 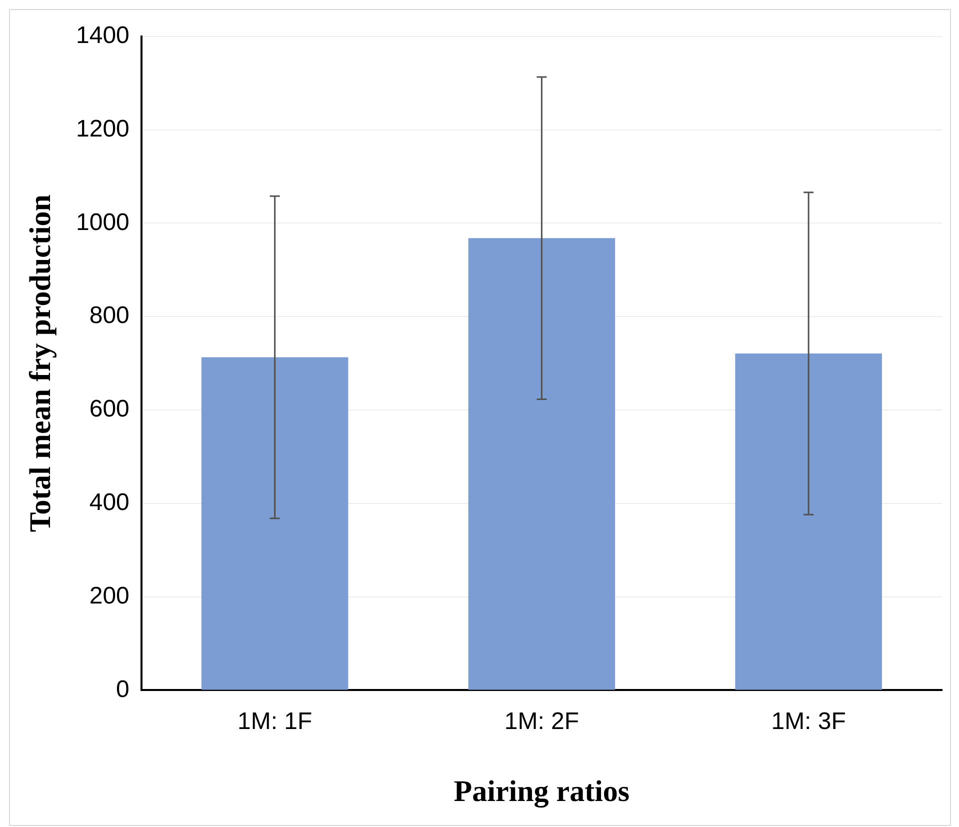 What do you see at coordinates (274, 722) in the screenshot?
I see `x-tick-label: 1M: 1F` at bounding box center [274, 722].